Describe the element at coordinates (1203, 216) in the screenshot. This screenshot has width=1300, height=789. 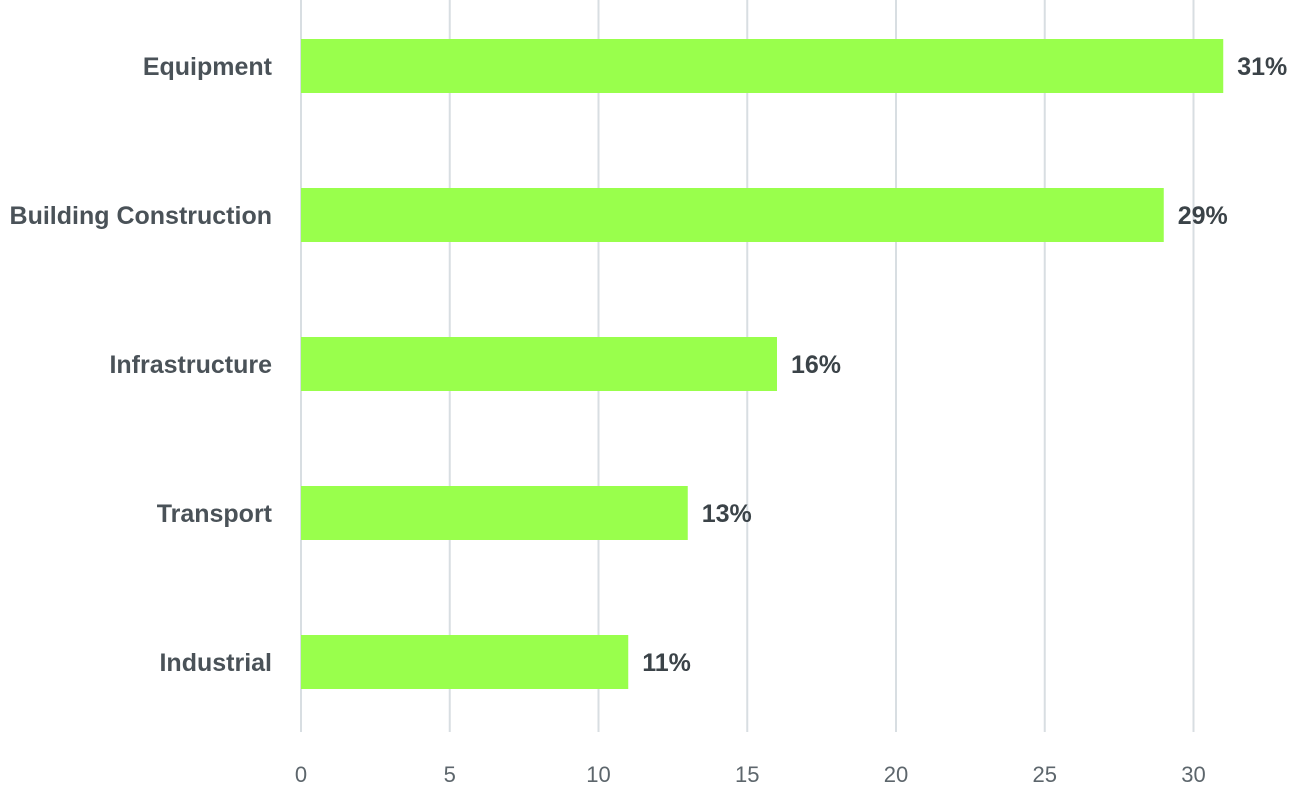
I see `data-label: 29%` at that location.